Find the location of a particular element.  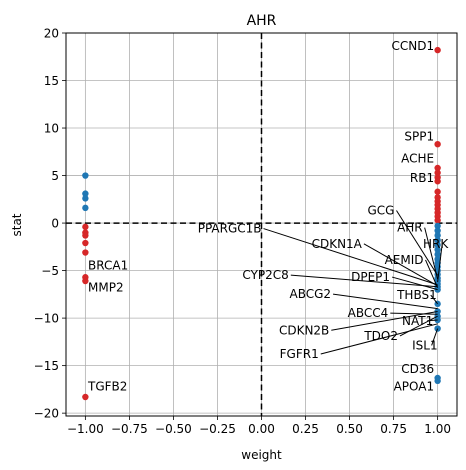

point-annotation: CYP2C8 is located at coordinates (265, 275).